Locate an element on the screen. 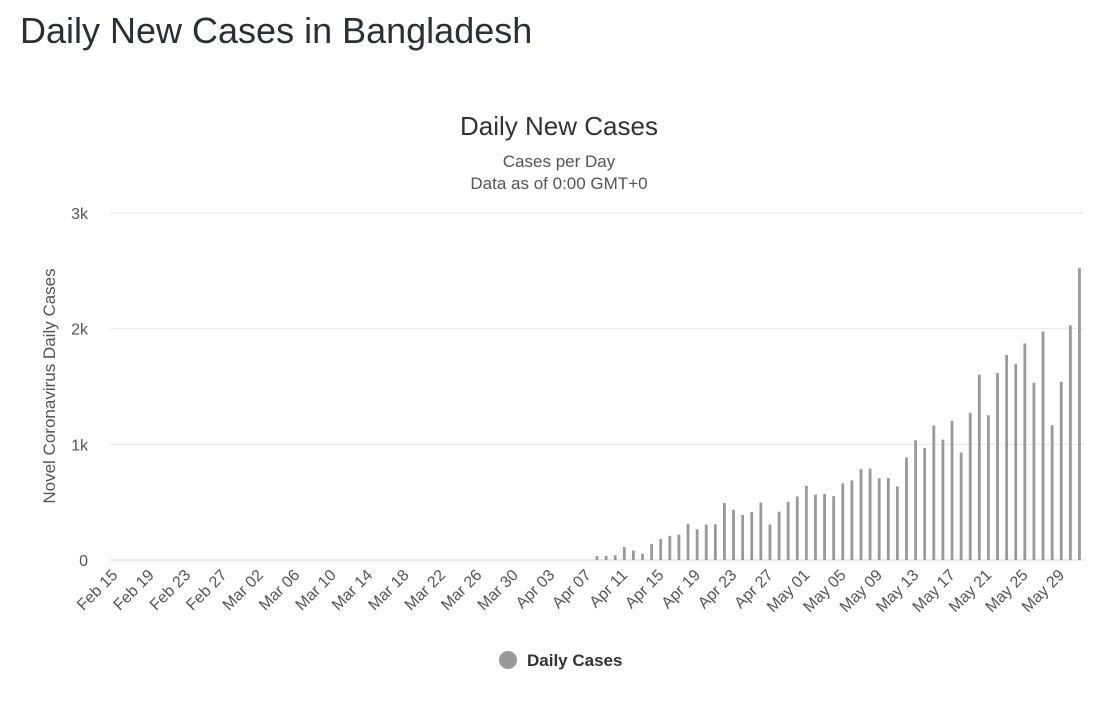 This screenshot has width=1108, height=703. x-tick-label: Apr 11 is located at coordinates (609, 589).